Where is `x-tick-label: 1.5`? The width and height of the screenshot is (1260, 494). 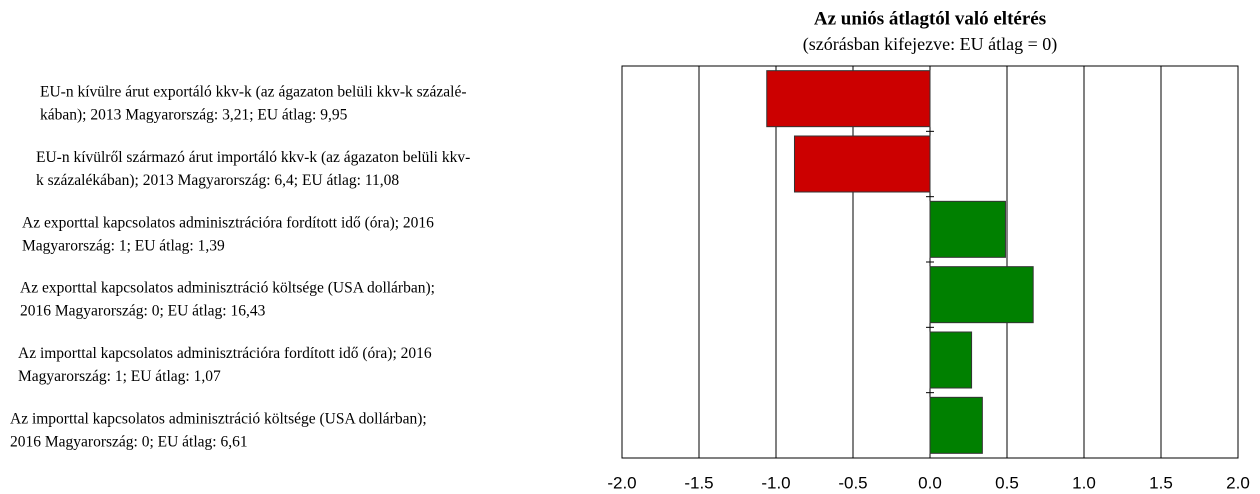 x-tick-label: 1.5 is located at coordinates (1161, 482).